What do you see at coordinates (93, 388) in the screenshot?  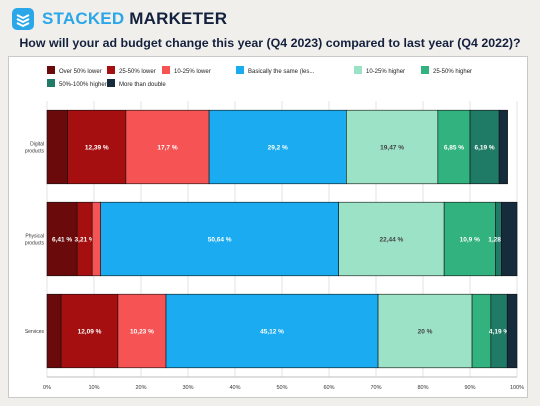 I see `x-tick-label: 10%` at bounding box center [93, 388].